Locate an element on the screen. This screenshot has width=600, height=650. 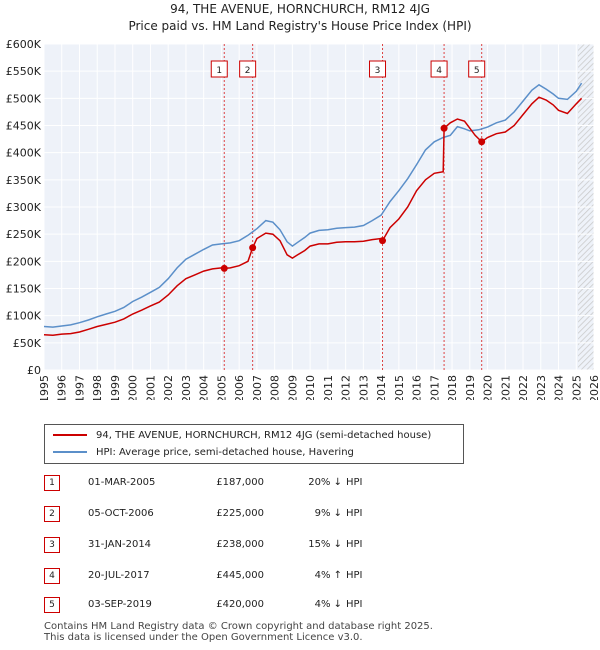
transaction-number: 4 is located at coordinates (52, 576).